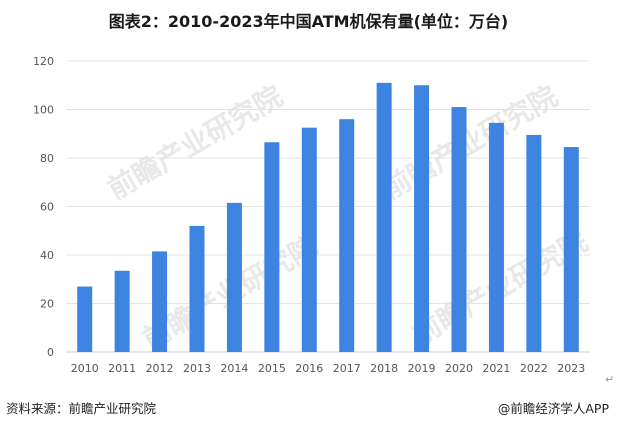 This screenshot has width=617, height=428. Describe the element at coordinates (47, 207) in the screenshot. I see `y-tick-label: 60` at that location.